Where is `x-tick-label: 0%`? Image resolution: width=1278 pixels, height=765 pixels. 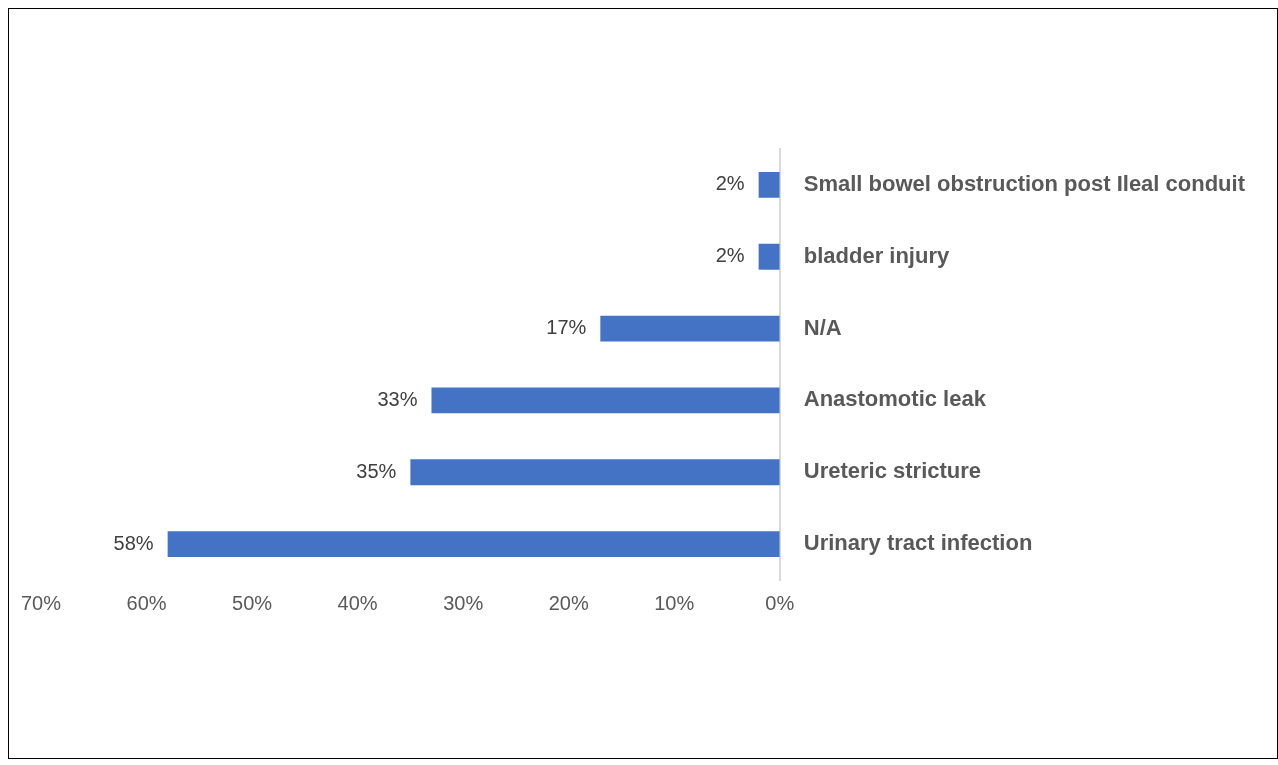 x-tick-label: 0% is located at coordinates (780, 602).